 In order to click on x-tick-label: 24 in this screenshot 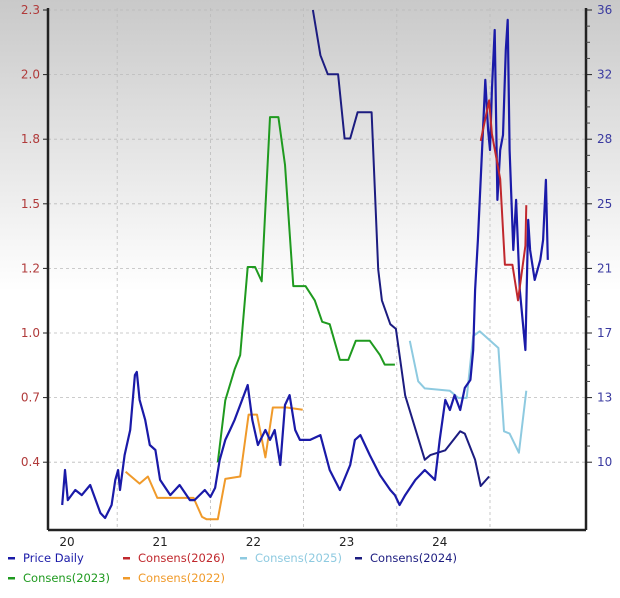, I will do `click(439, 542)`.